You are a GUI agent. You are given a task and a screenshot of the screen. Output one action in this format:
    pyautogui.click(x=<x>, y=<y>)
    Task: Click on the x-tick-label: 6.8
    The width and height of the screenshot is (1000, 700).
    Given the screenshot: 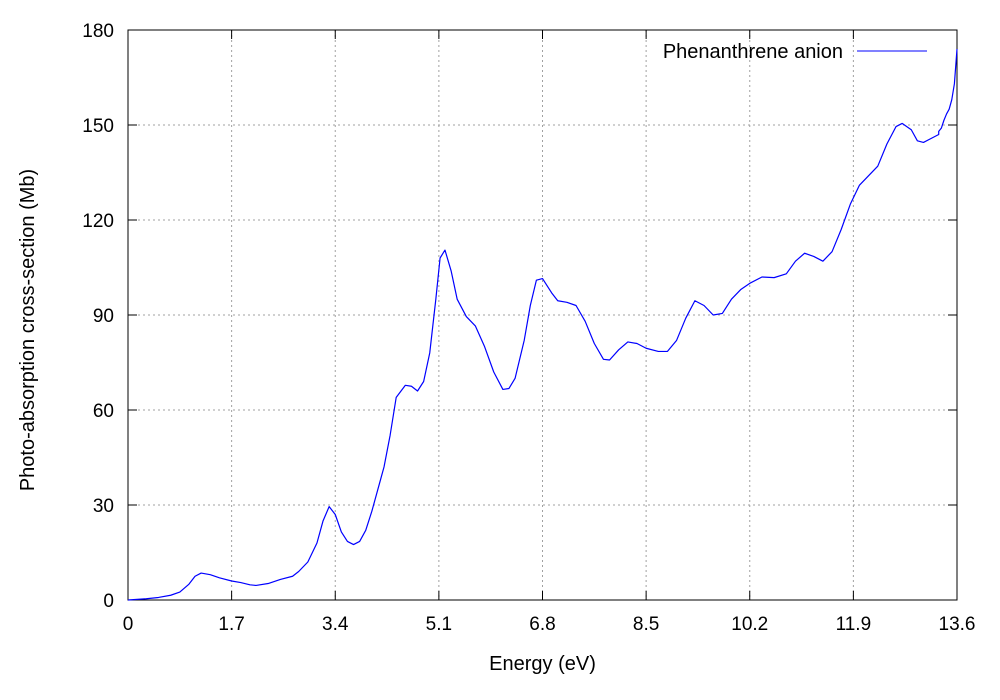 What is the action you would take?
    pyautogui.click(x=542, y=624)
    